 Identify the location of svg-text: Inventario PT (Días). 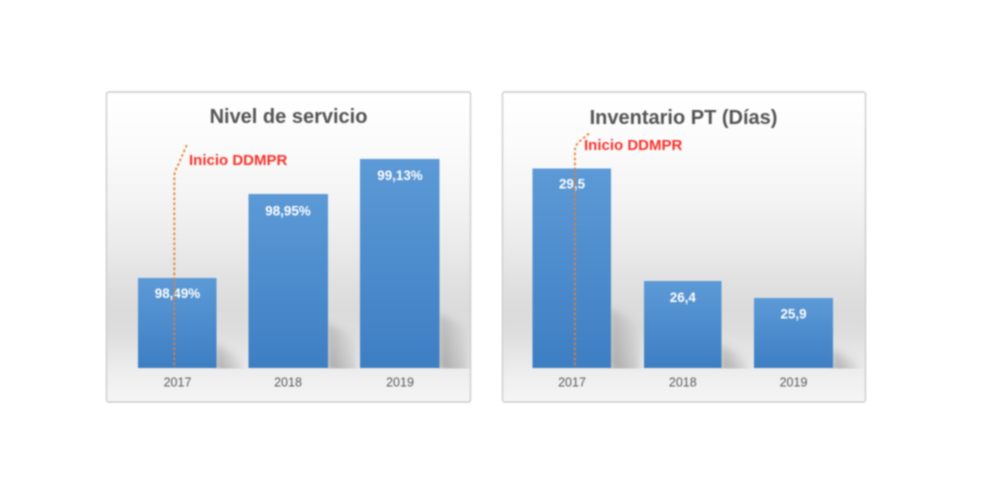
(684, 118).